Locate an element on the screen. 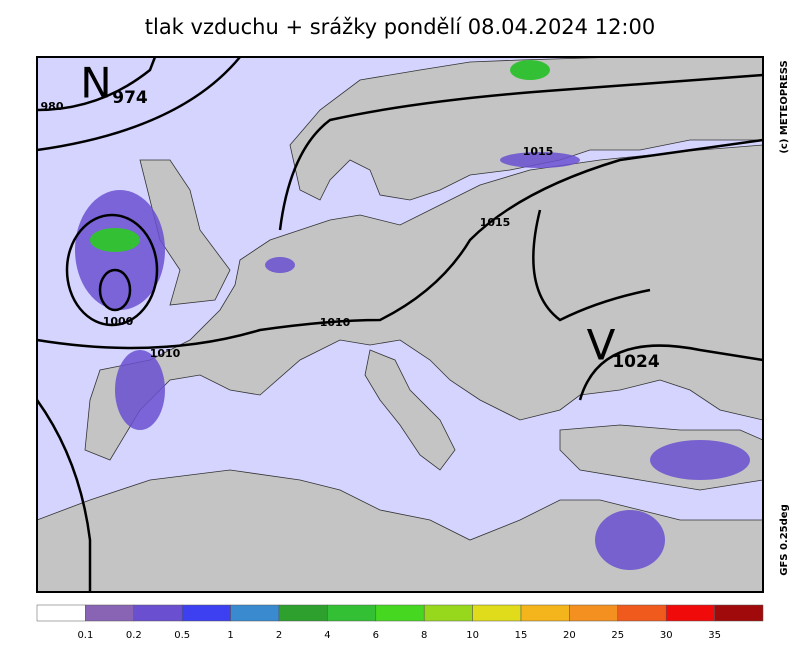 This screenshot has width=800, height=650. legend-label: 10 is located at coordinates (472, 635).